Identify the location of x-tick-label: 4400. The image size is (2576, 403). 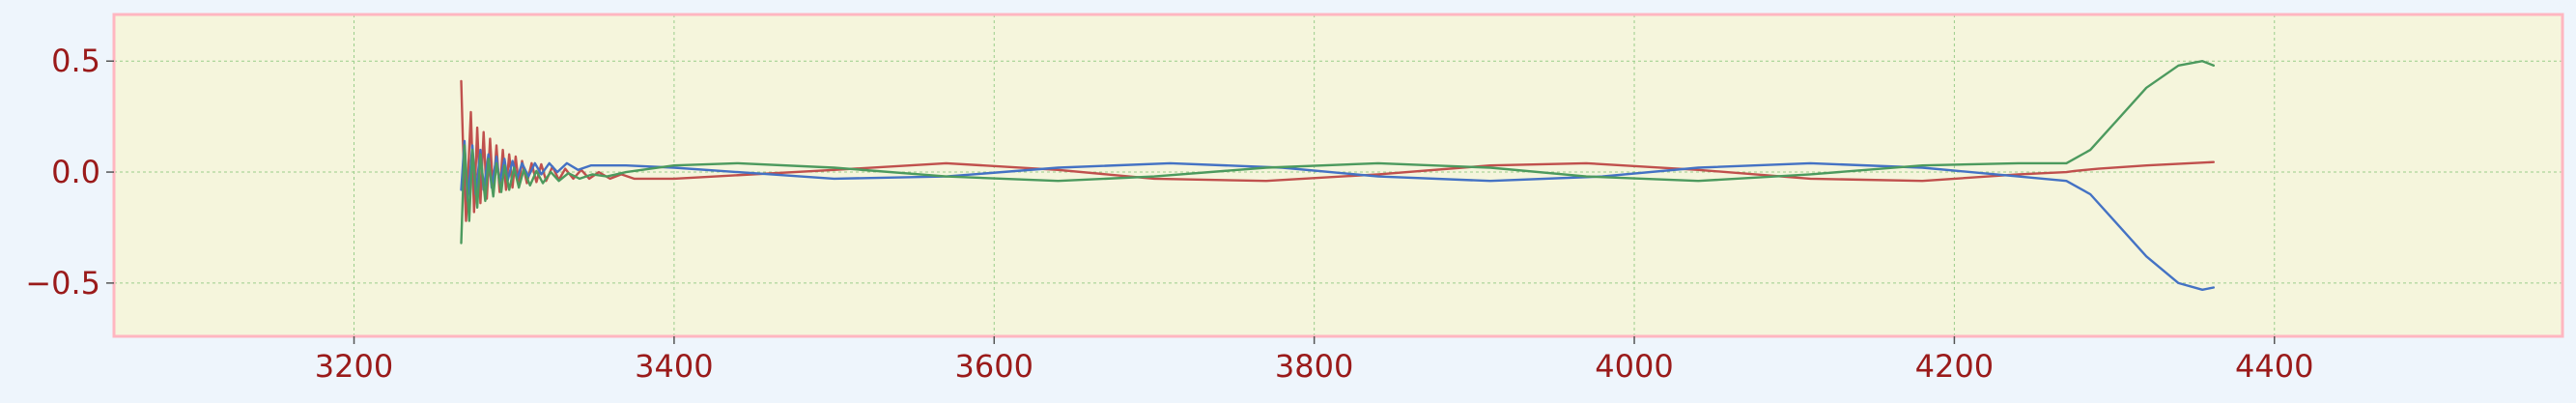
(2274, 367).